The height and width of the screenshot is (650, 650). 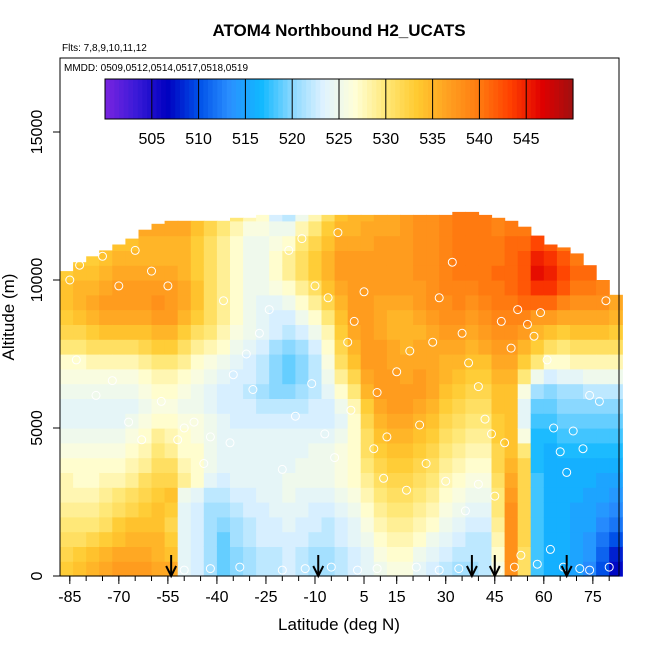 What do you see at coordinates (385, 139) in the screenshot?
I see `colorbar-tick-label: 530` at bounding box center [385, 139].